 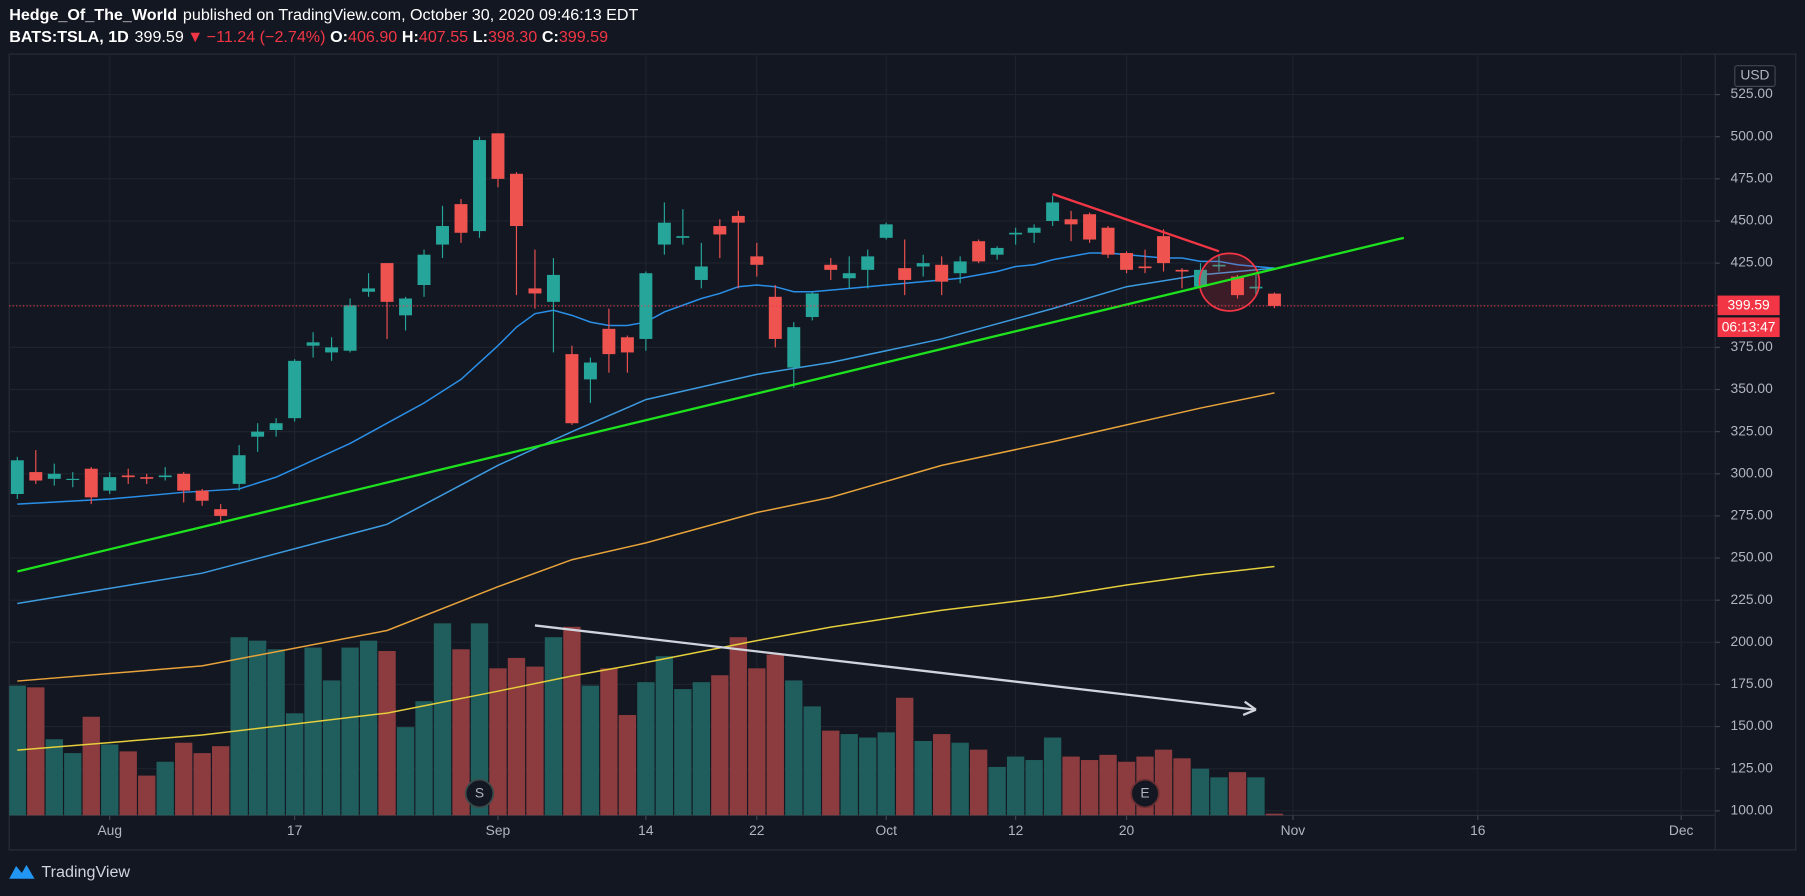 What do you see at coordinates (1748, 327) in the screenshot?
I see `countdown-box` at bounding box center [1748, 327].